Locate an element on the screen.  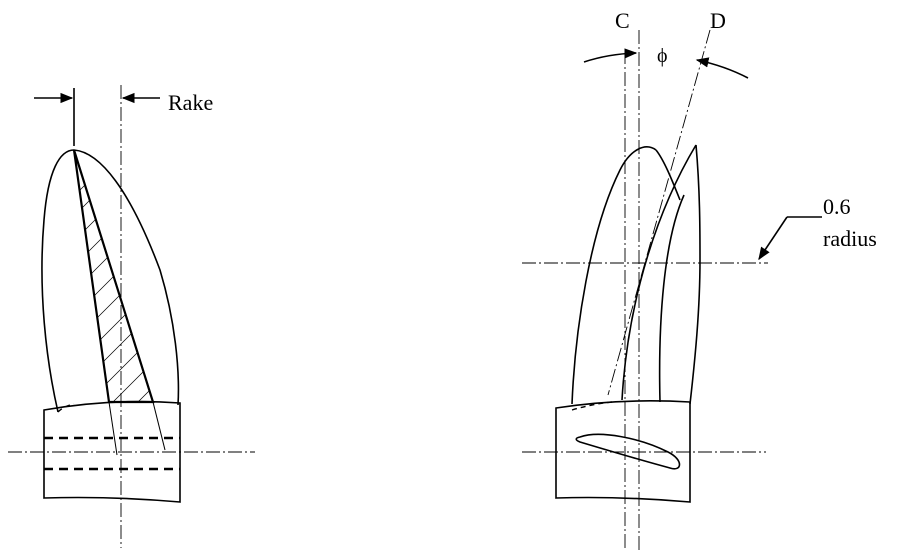
left-root-hidden-line is located at coordinates (66, 408).